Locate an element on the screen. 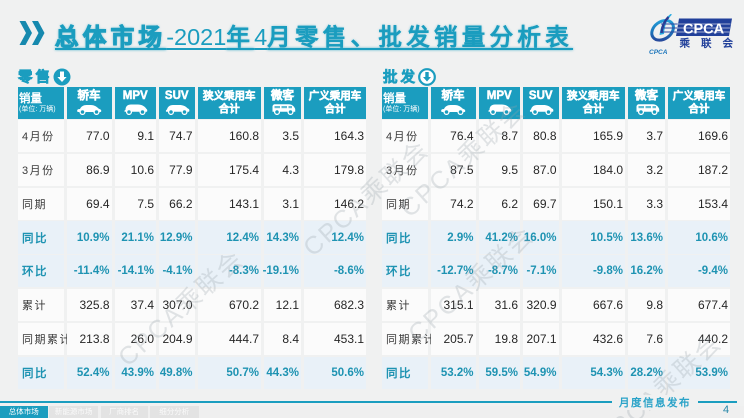 The width and height of the screenshot is (744, 418). svg-text: 乘联会 is located at coordinates (710, 43).